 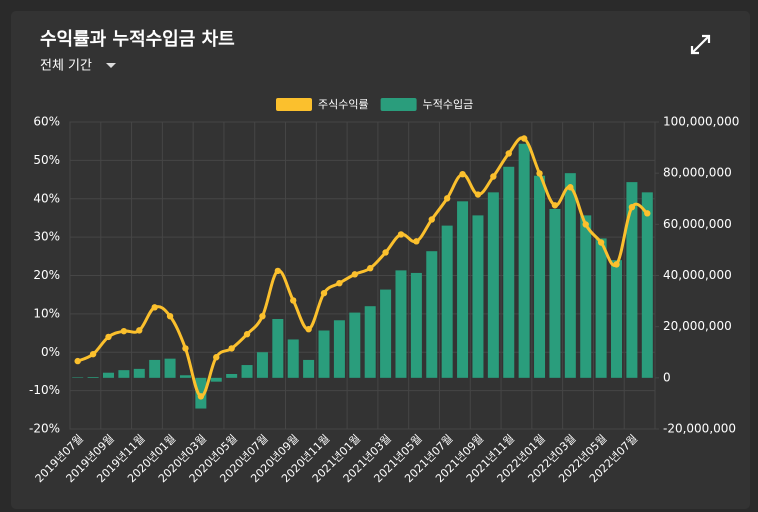 What do you see at coordinates (46, 122) in the screenshot?
I see `y-tick-label: 60%` at bounding box center [46, 122].